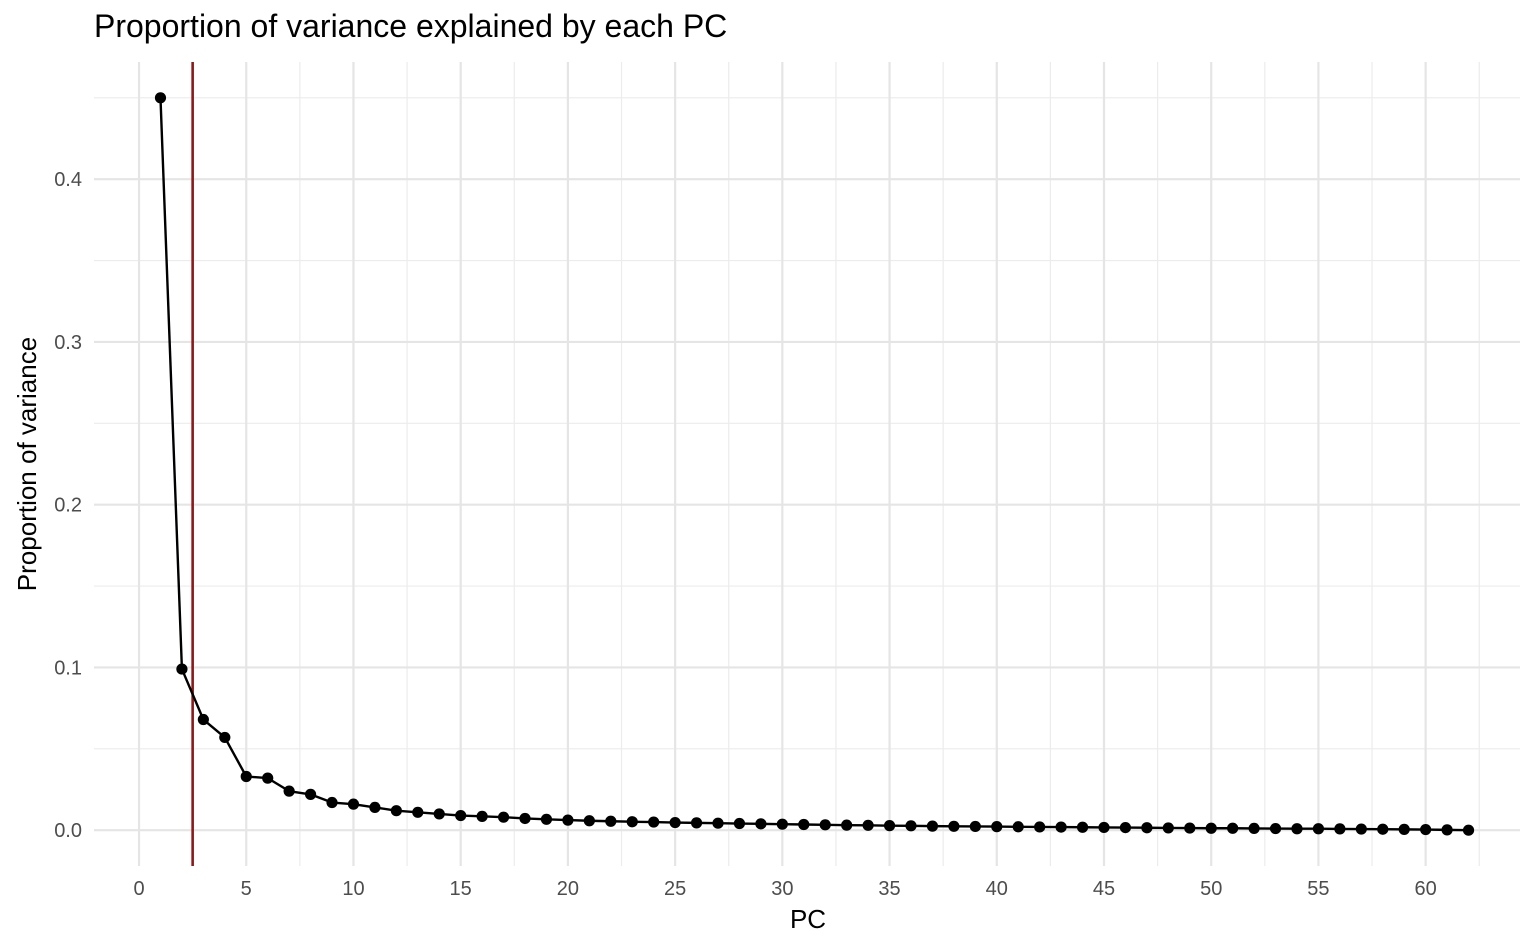 This screenshot has height=949, width=1536. What do you see at coordinates (138, 889) in the screenshot?
I see `x-tick-label: 0` at bounding box center [138, 889].